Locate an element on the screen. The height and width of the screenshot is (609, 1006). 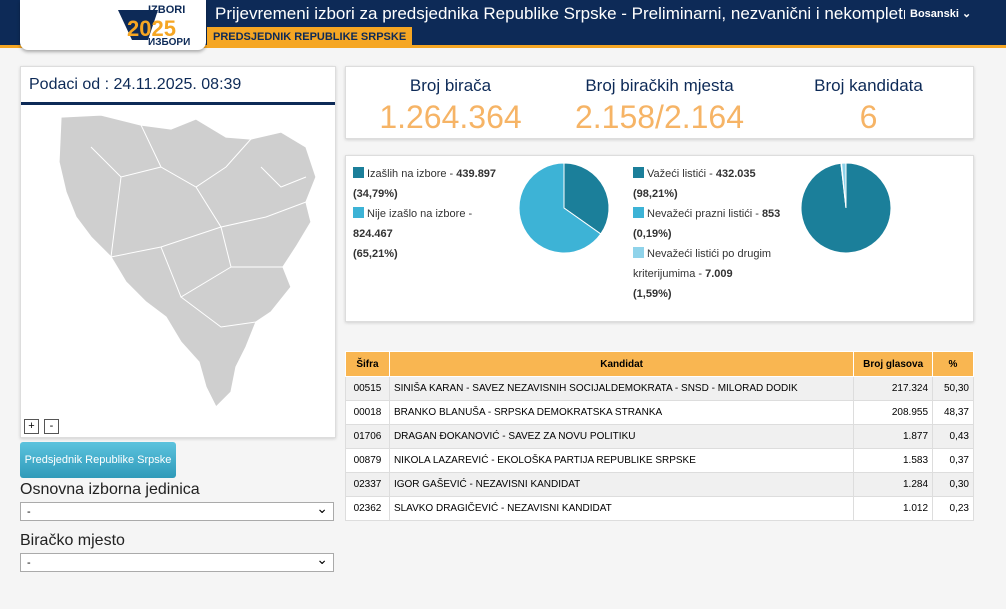
logo-graphic: IZBORI 2025 ИЗБОРИ is located at coordinates (113, 25).